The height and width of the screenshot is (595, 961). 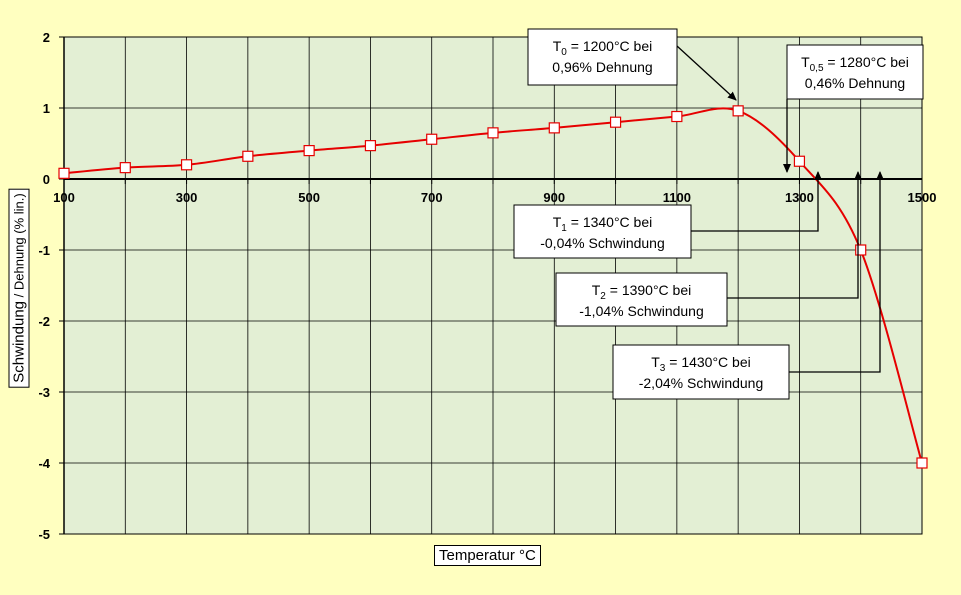 I want to click on annotation-line1: T0,5 = 1280°C bei, so click(x=855, y=64).